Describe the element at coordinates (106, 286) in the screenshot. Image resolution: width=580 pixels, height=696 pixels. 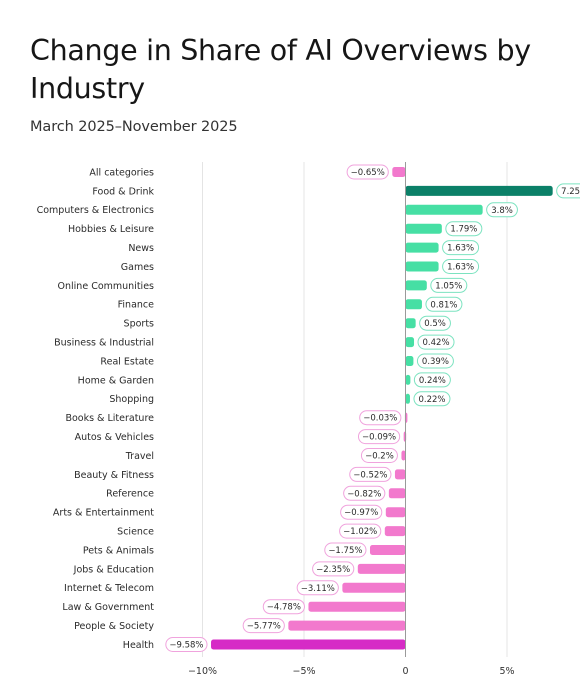
I see `category-label: Online Communities` at that location.